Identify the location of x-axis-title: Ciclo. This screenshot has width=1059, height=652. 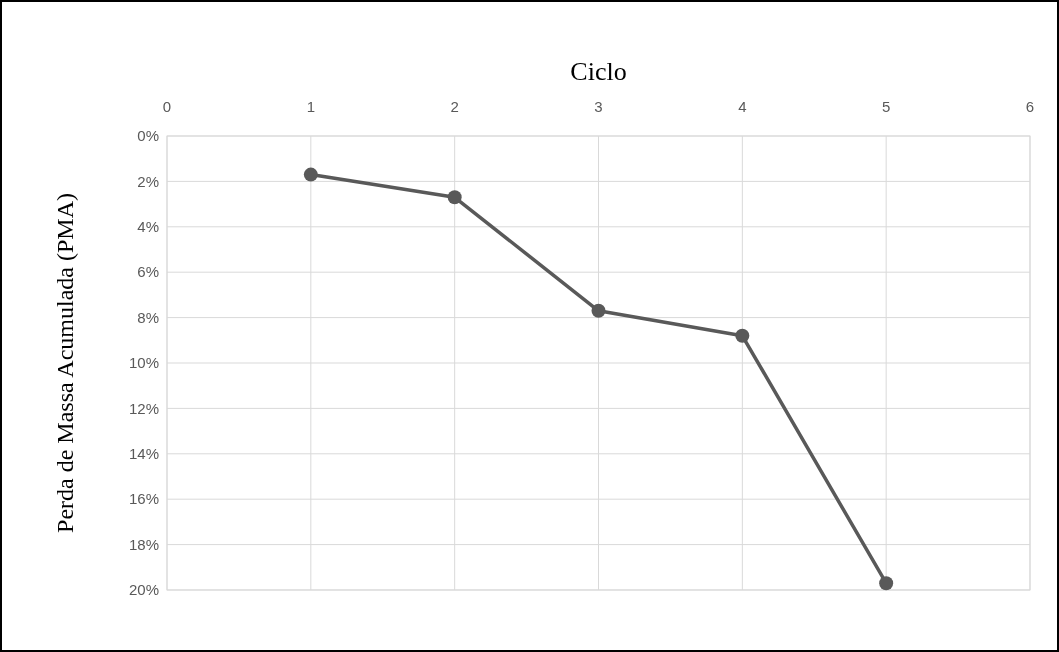
(598, 71).